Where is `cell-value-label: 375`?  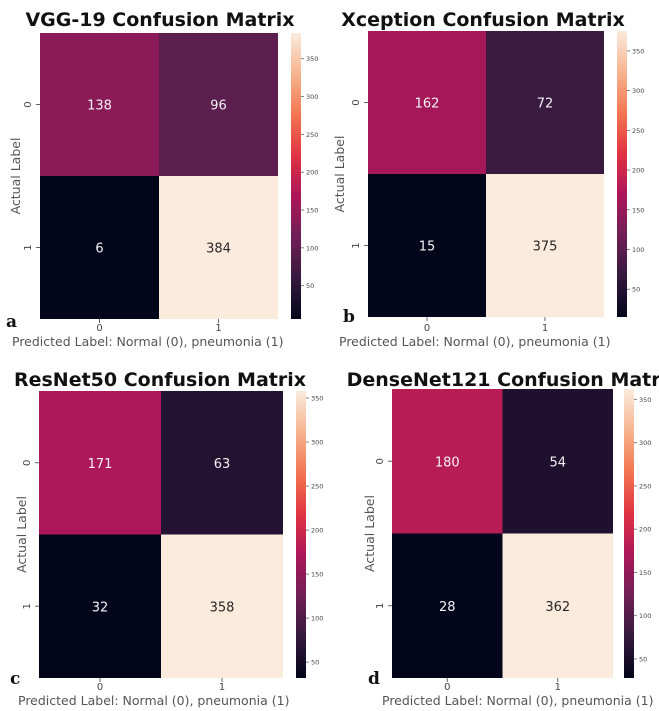
cell-value-label: 375 is located at coordinates (545, 247).